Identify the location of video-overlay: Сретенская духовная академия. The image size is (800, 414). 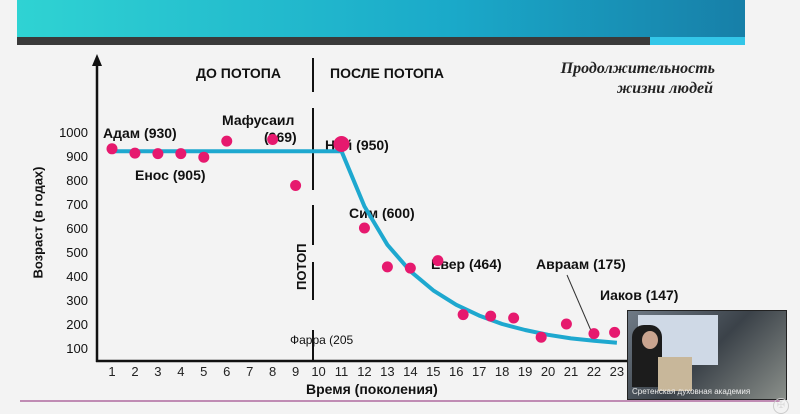
(707, 355).